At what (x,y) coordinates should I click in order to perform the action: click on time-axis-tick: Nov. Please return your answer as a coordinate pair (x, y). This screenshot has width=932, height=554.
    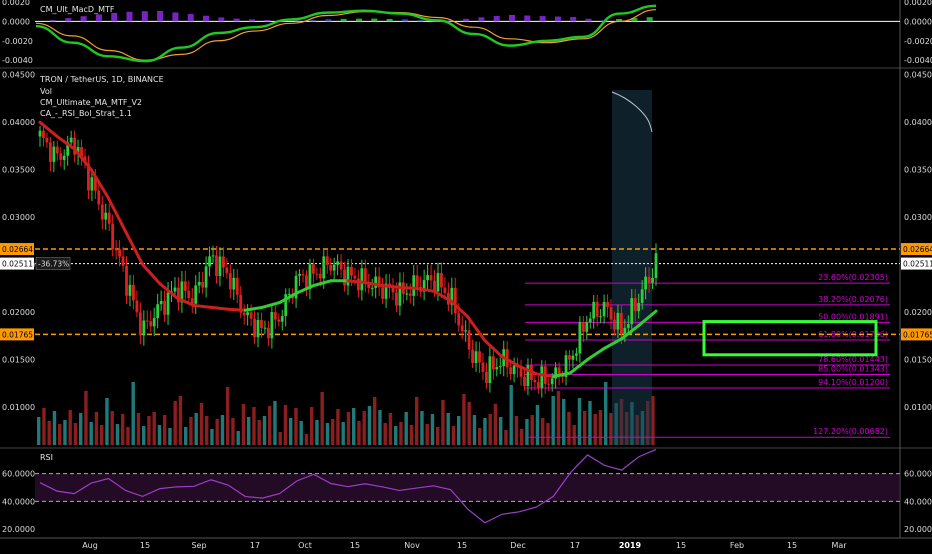
    Looking at the image, I should click on (412, 545).